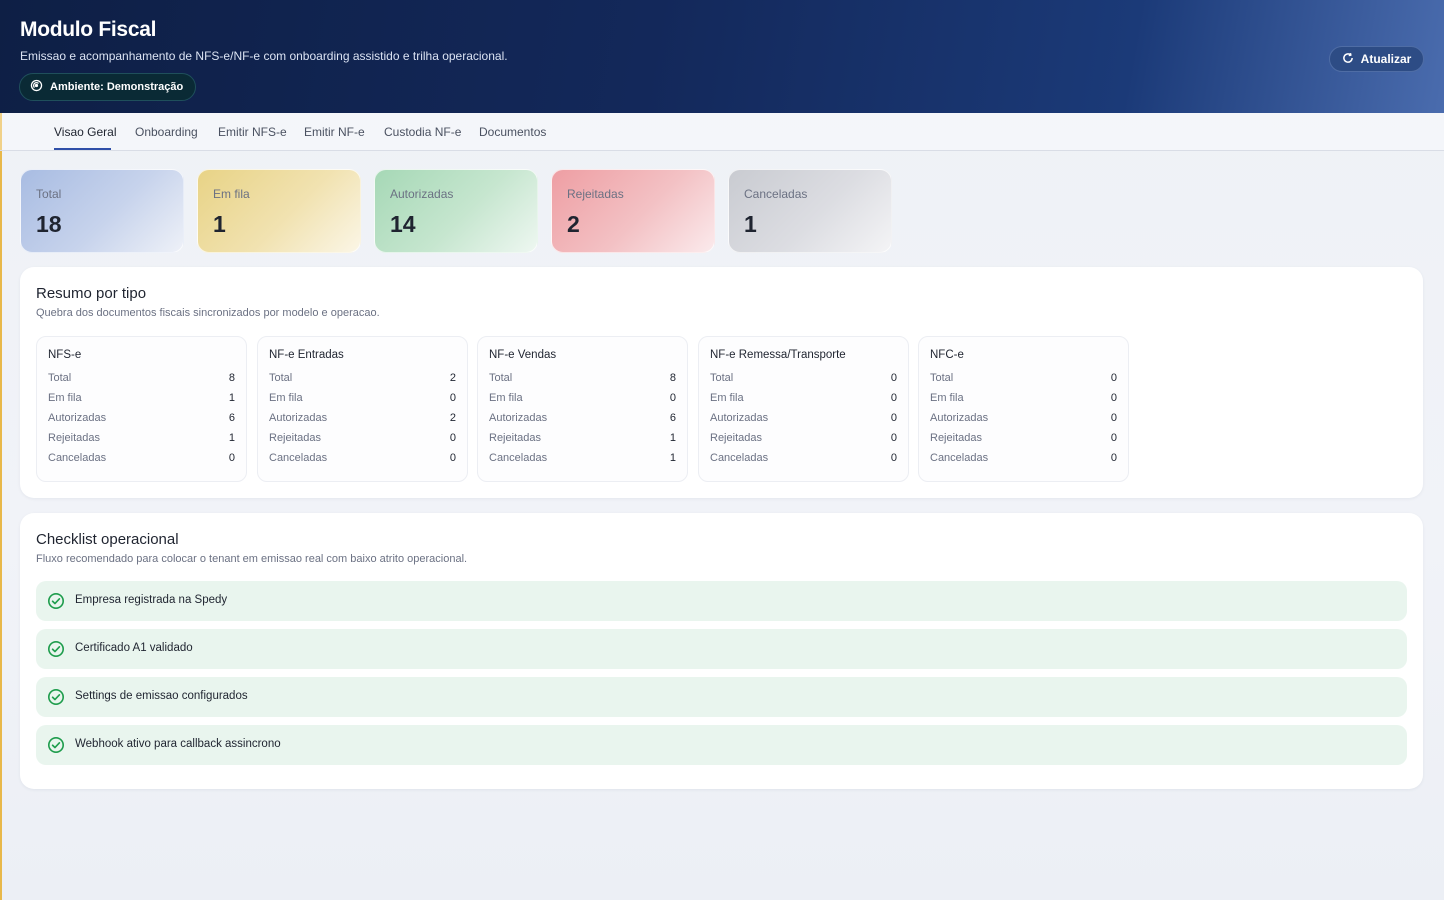  I want to click on page-title: Modulo Fiscal, so click(88, 29).